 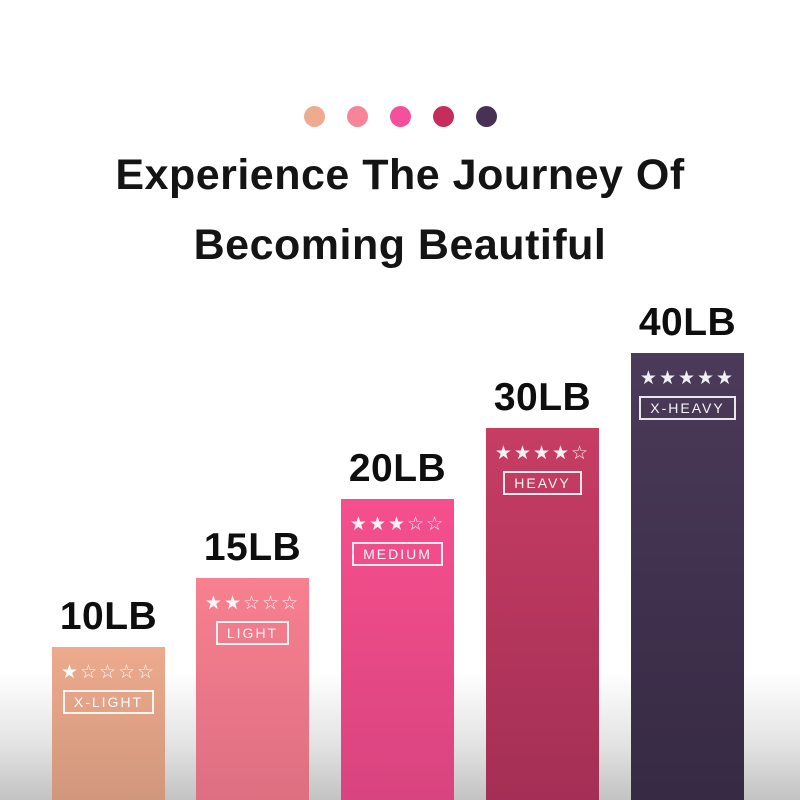 What do you see at coordinates (252, 633) in the screenshot?
I see `level-tag-15lb: LIGHT` at bounding box center [252, 633].